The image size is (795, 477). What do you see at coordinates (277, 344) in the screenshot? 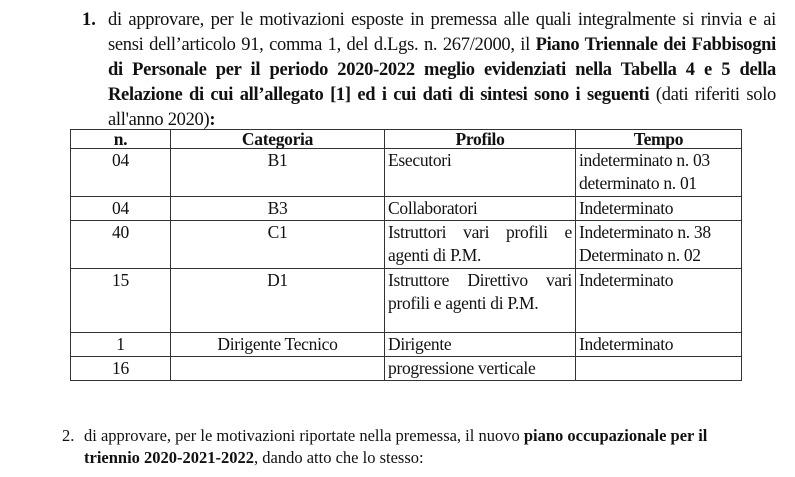
I see `cell-categoria: Dirigente Tecnico` at bounding box center [277, 344].